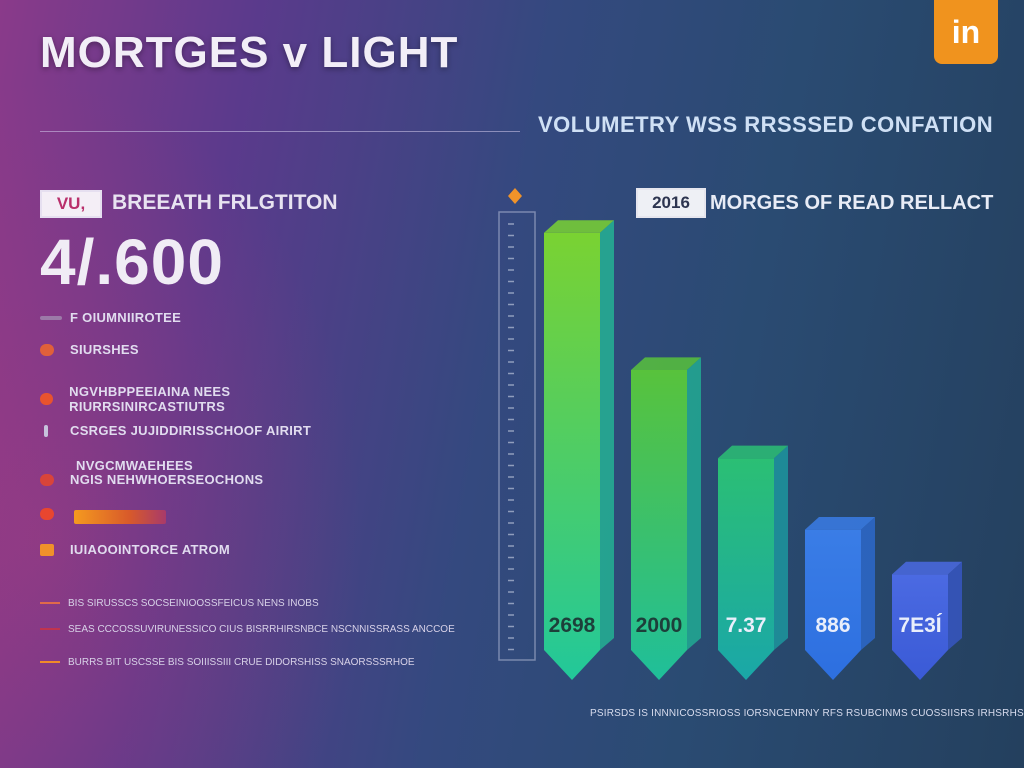 This screenshot has width=1024, height=768. What do you see at coordinates (55, 514) in the screenshot?
I see `legend-item` at bounding box center [55, 514].